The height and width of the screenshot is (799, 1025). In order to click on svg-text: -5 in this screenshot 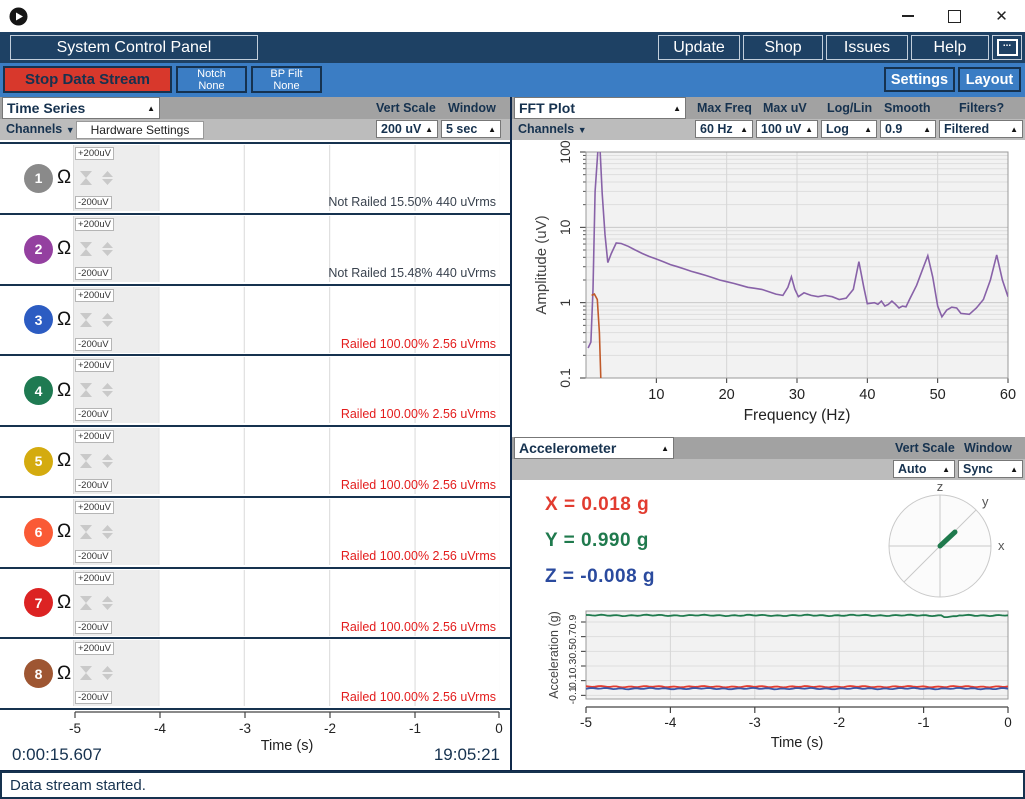, I will do `click(586, 722)`.